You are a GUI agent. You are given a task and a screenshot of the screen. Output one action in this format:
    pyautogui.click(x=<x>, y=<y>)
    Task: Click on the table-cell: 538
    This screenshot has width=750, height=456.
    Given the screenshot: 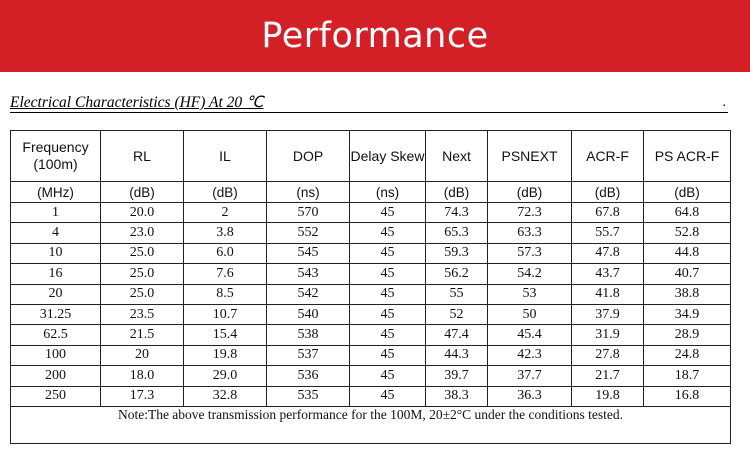 What is the action you would take?
    pyautogui.click(x=308, y=335)
    